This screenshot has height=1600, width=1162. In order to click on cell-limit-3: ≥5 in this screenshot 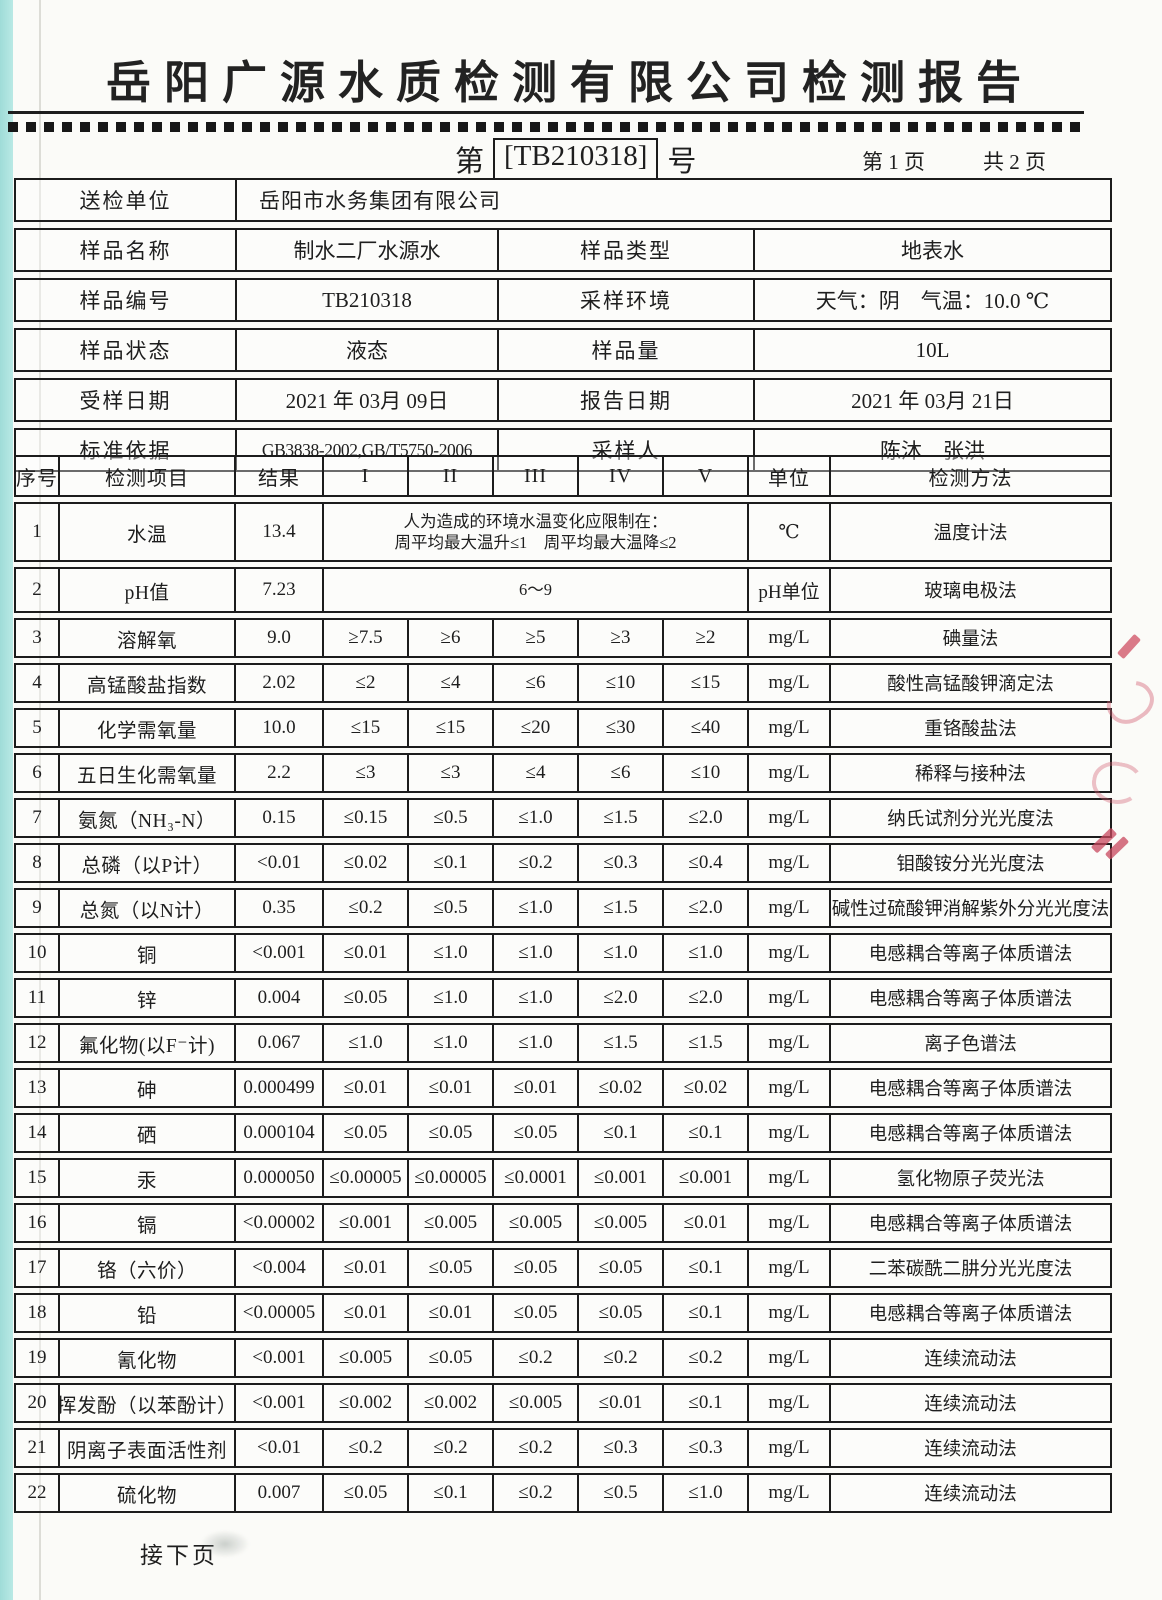, I will do `click(534, 638)`.